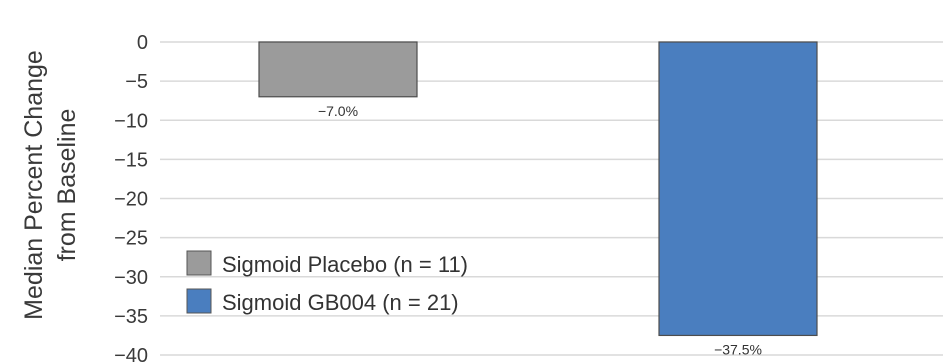 This screenshot has height=364, width=945. I want to click on bar-sigmoid-gb004, so click(738, 189).